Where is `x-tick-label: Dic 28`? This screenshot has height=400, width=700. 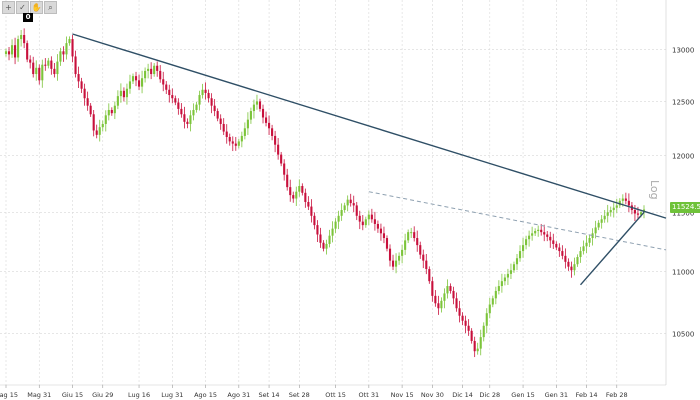
x-tick-label: Dic 28 is located at coordinates (489, 395).